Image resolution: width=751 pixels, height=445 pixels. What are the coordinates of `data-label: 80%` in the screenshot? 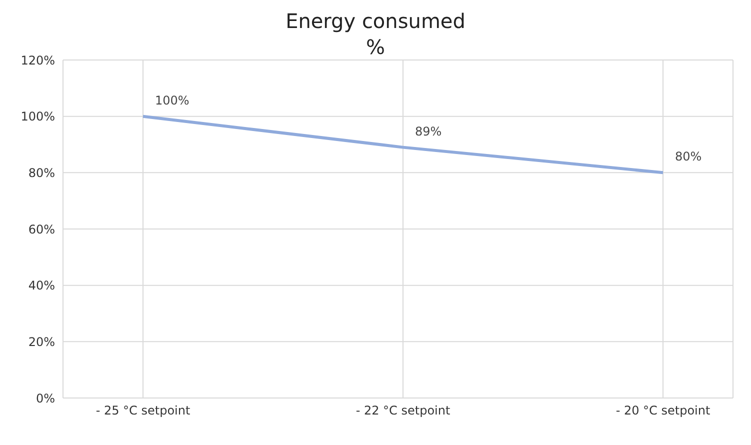 It's located at (688, 157).